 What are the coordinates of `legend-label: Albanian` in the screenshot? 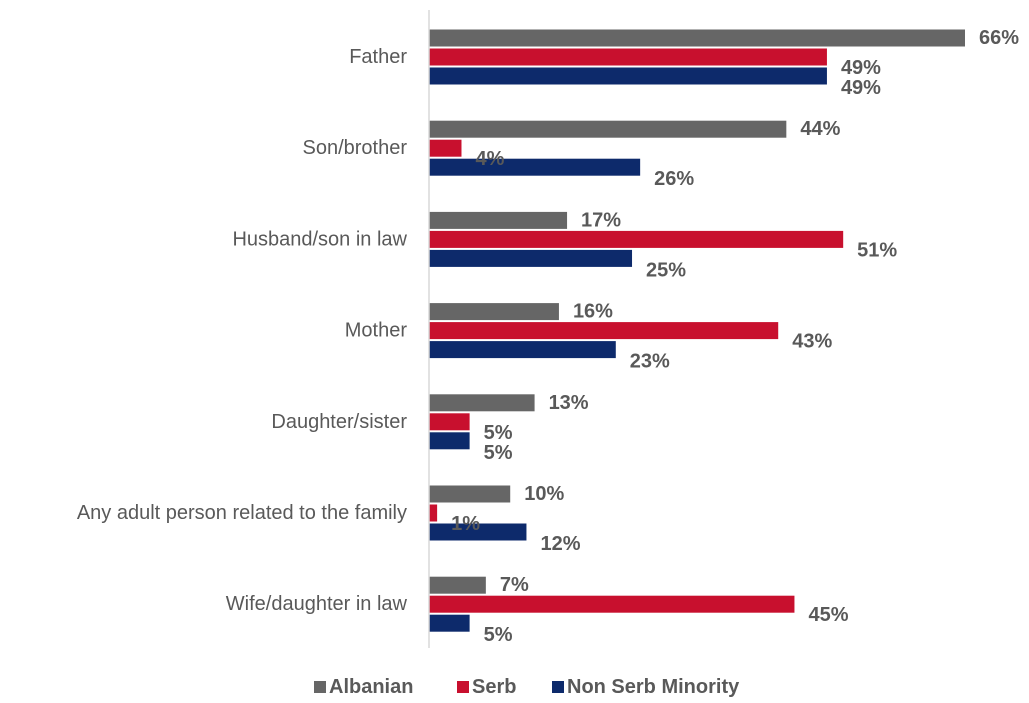 It's located at (371, 687).